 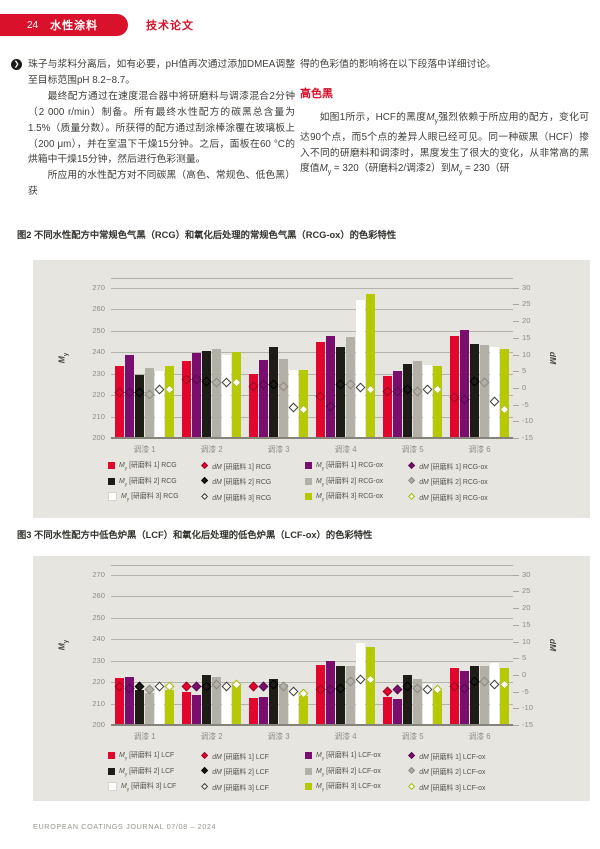 What do you see at coordinates (148, 482) in the screenshot?
I see `legend-label: My [研磨料 2] RCG` at bounding box center [148, 482].